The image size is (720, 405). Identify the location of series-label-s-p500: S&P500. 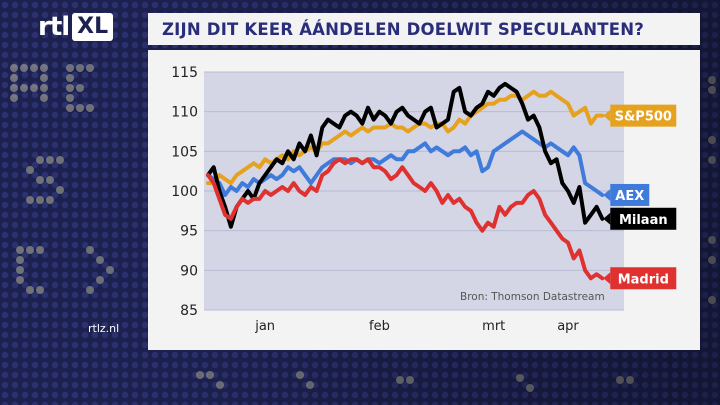
(640, 115).